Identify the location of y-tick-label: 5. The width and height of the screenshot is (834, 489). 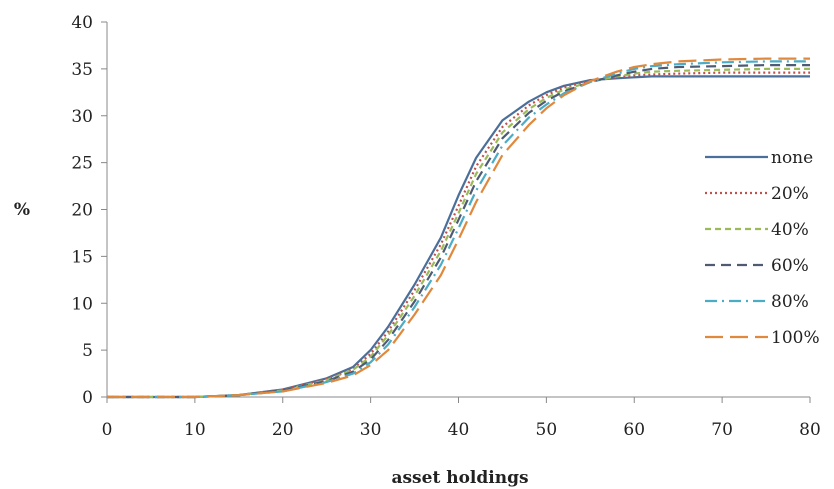
(87, 351).